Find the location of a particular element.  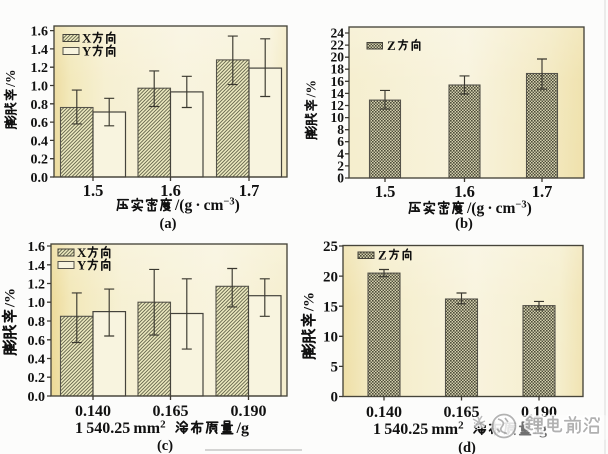

svg-text: 8 is located at coordinates (340, 129).